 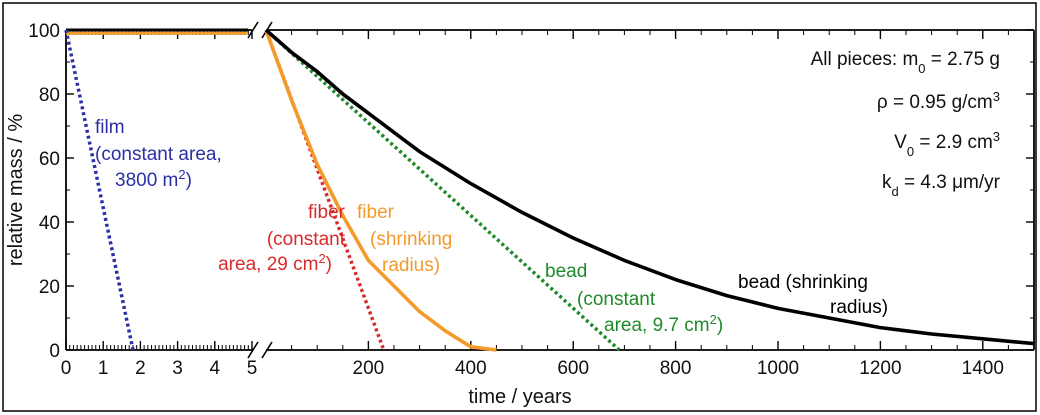 I want to click on y-tick-label: 80, so click(x=49, y=95).